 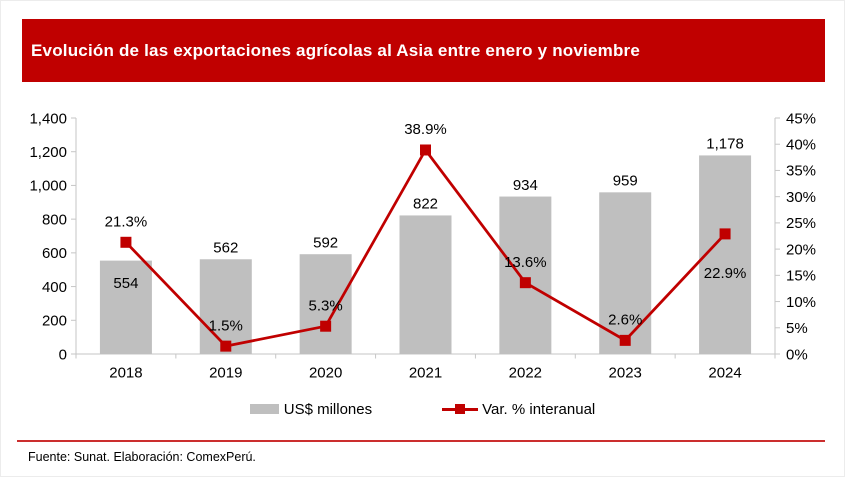 I want to click on bar-value-label: 592, so click(x=325, y=242).